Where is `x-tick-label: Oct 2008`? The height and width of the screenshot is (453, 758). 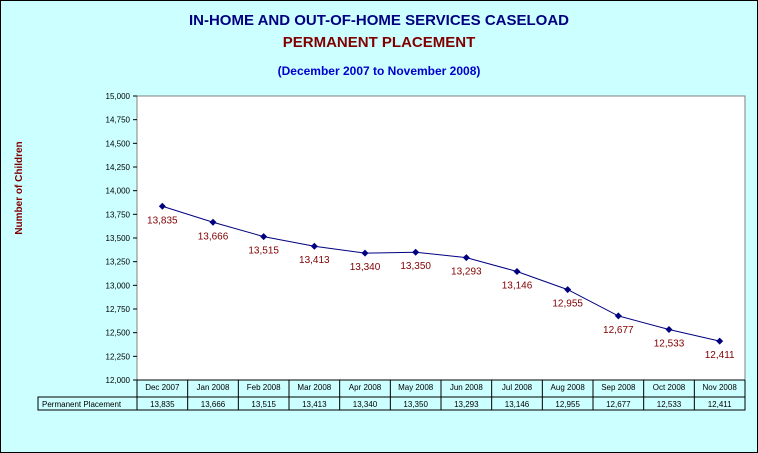
x-tick-label: Oct 2008 is located at coordinates (669, 387).